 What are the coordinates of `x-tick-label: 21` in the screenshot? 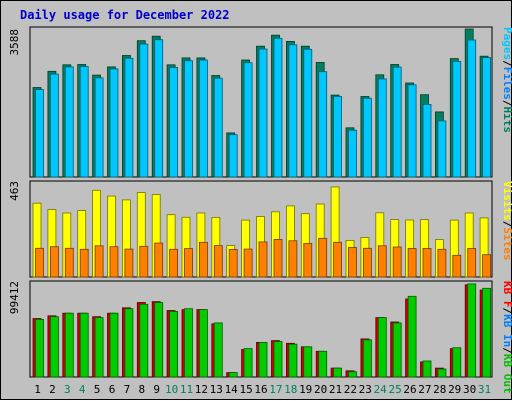 It's located at (335, 389).